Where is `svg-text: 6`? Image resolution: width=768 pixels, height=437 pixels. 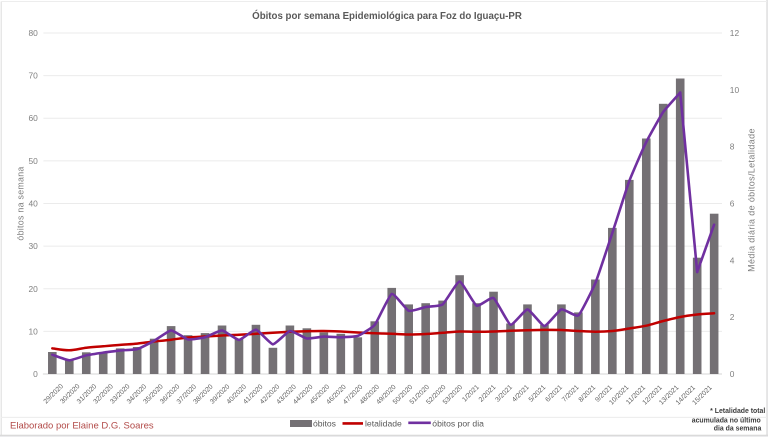 svg-text: 6 is located at coordinates (732, 204).